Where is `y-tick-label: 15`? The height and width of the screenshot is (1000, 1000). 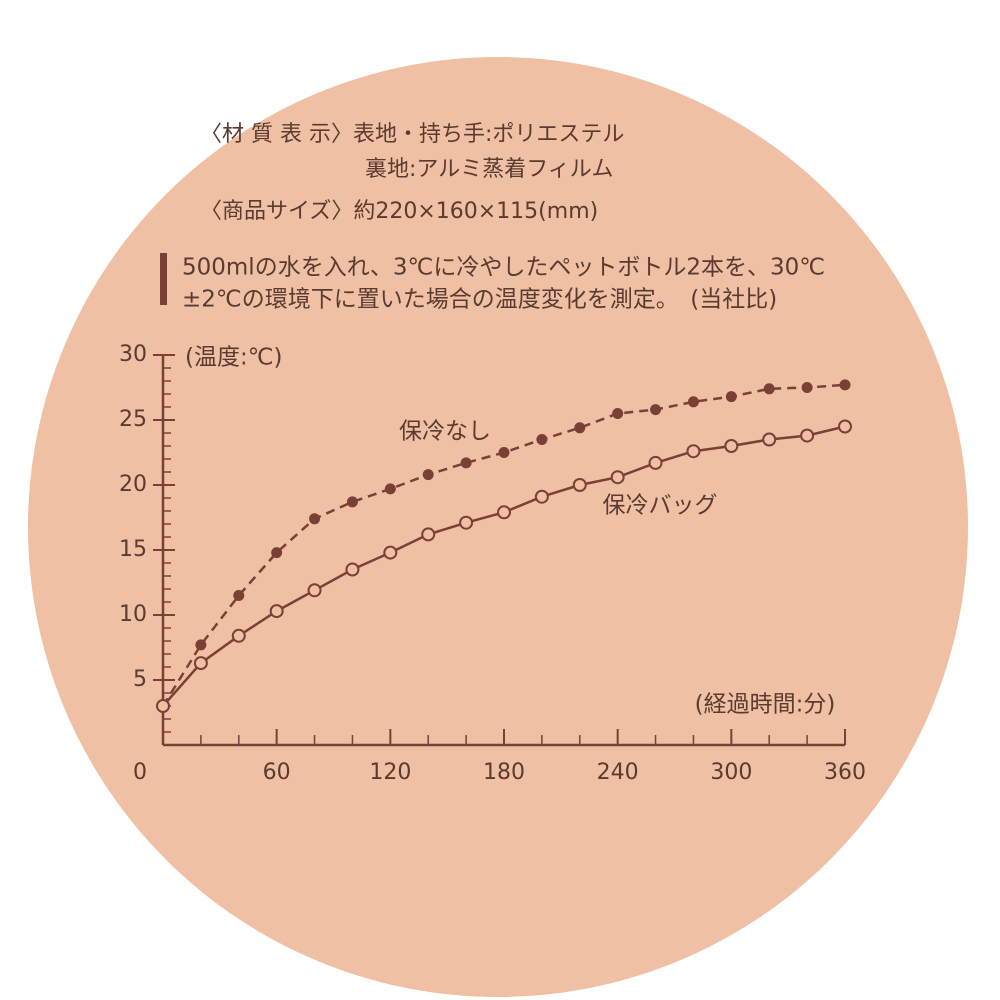 y-tick-label: 15 is located at coordinates (133, 549).